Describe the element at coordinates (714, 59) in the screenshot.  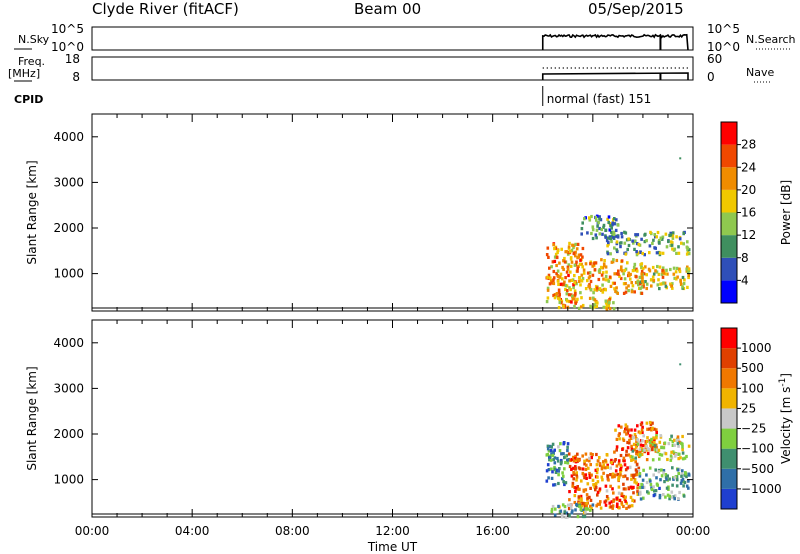
I see `nave-tick-label: 60` at that location.